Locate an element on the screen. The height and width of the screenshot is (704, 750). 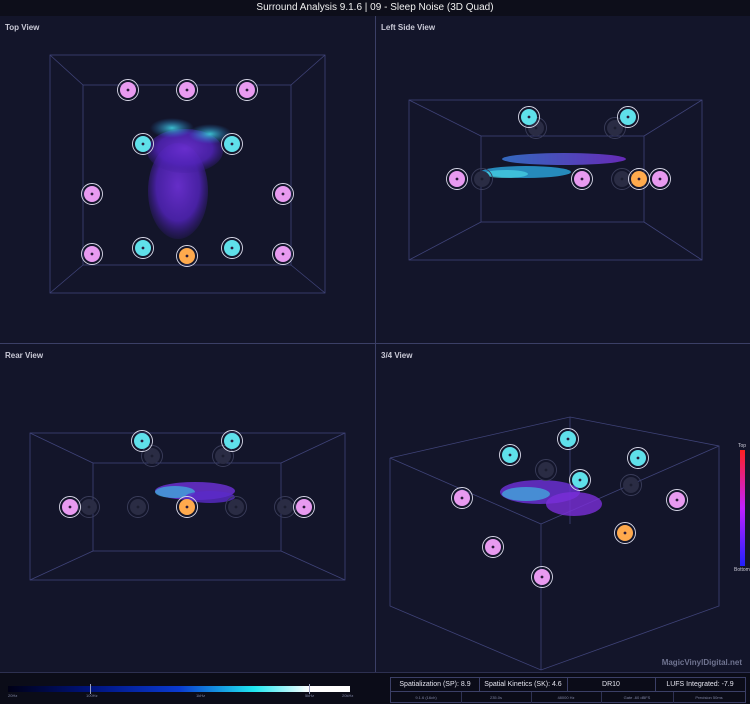
frequency-tick: 1kHz is located at coordinates (201, 695).